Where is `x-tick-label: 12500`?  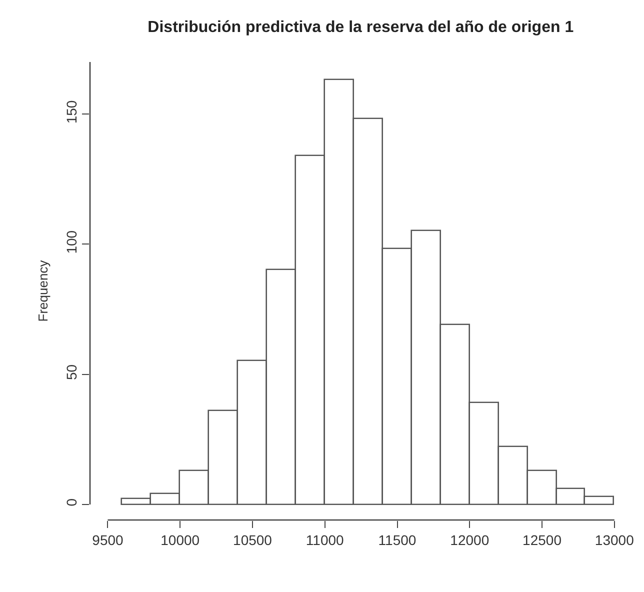 x-tick-label: 12500 is located at coordinates (542, 540).